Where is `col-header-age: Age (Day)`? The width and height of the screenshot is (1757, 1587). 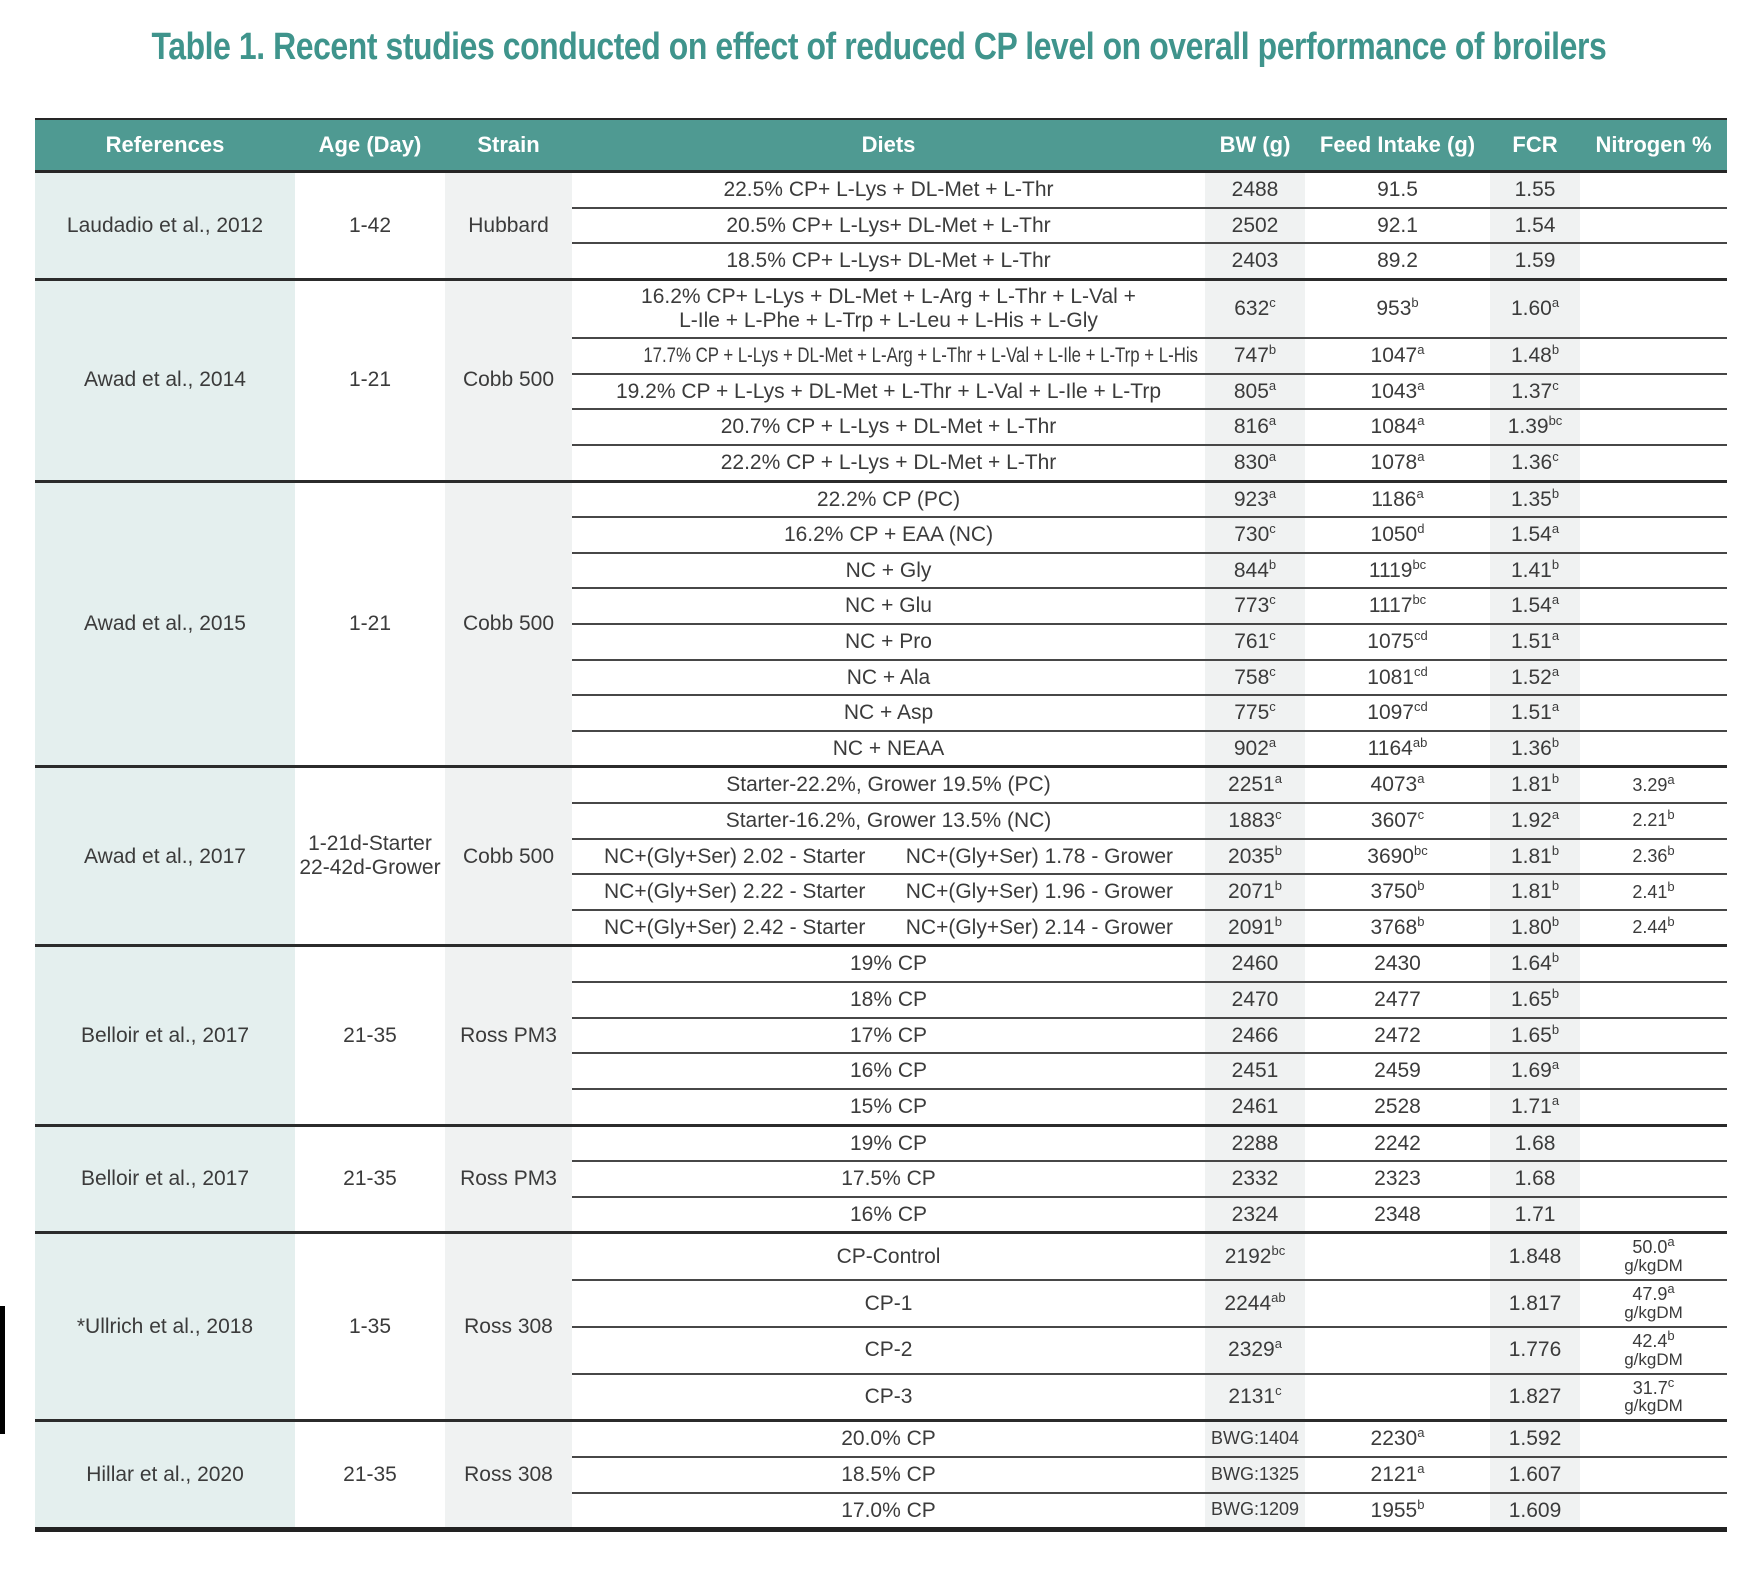
col-header-age: Age (Day) is located at coordinates (370, 145).